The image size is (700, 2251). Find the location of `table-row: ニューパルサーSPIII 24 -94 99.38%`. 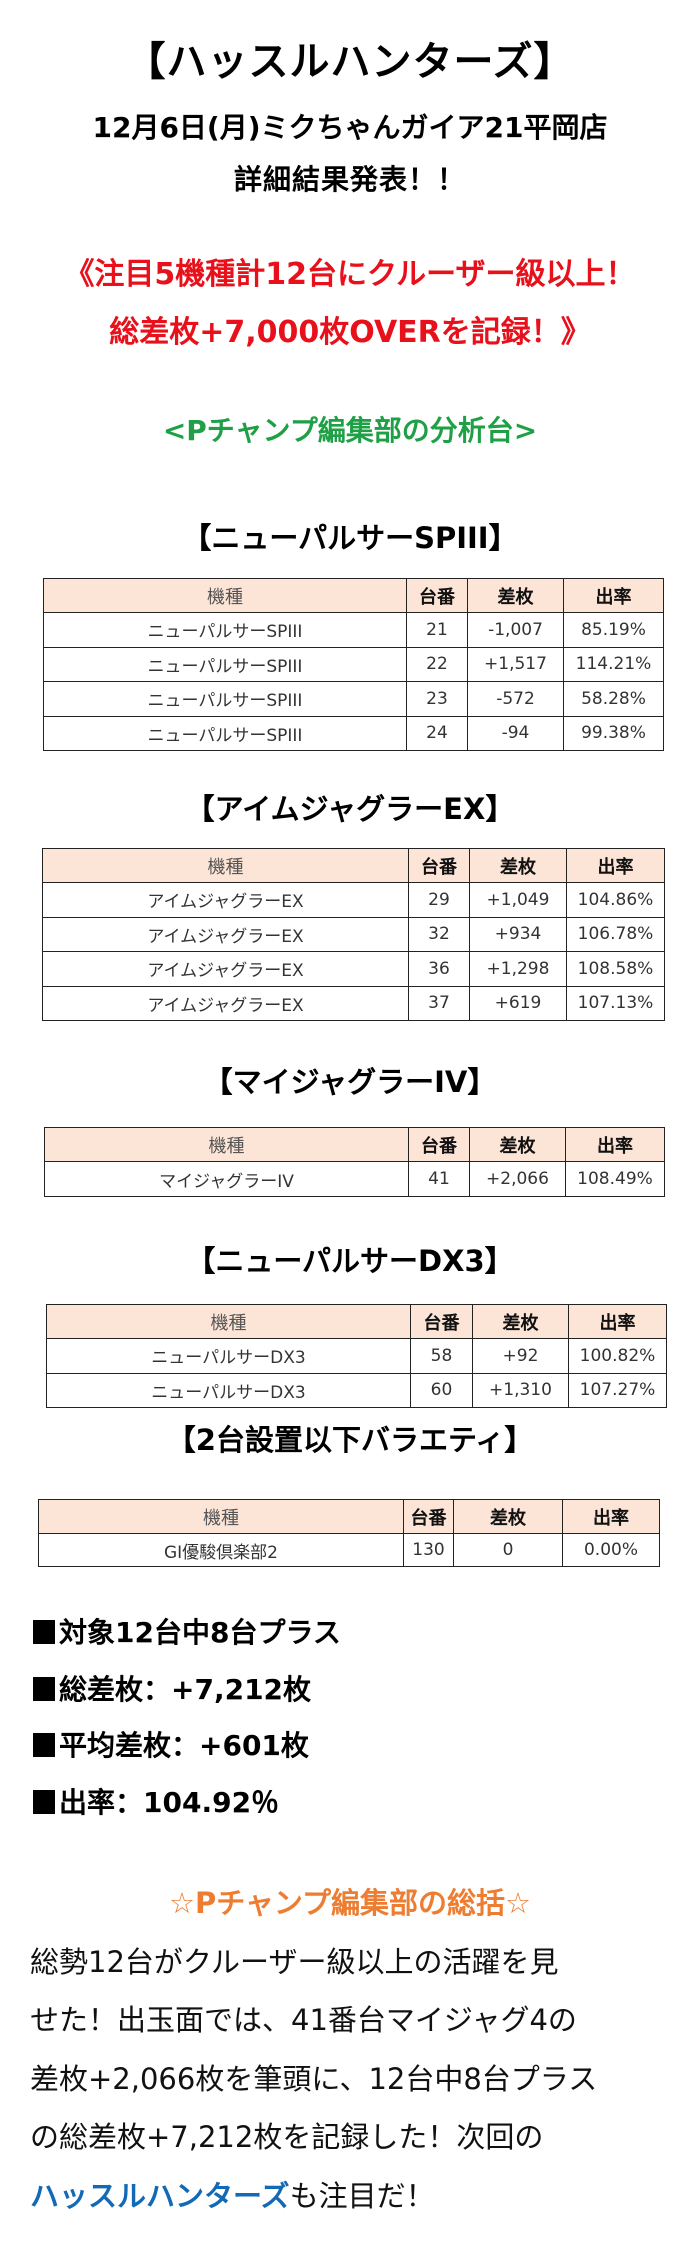

table-row: ニューパルサーSPIII 24 -94 99.38% is located at coordinates (353, 733).